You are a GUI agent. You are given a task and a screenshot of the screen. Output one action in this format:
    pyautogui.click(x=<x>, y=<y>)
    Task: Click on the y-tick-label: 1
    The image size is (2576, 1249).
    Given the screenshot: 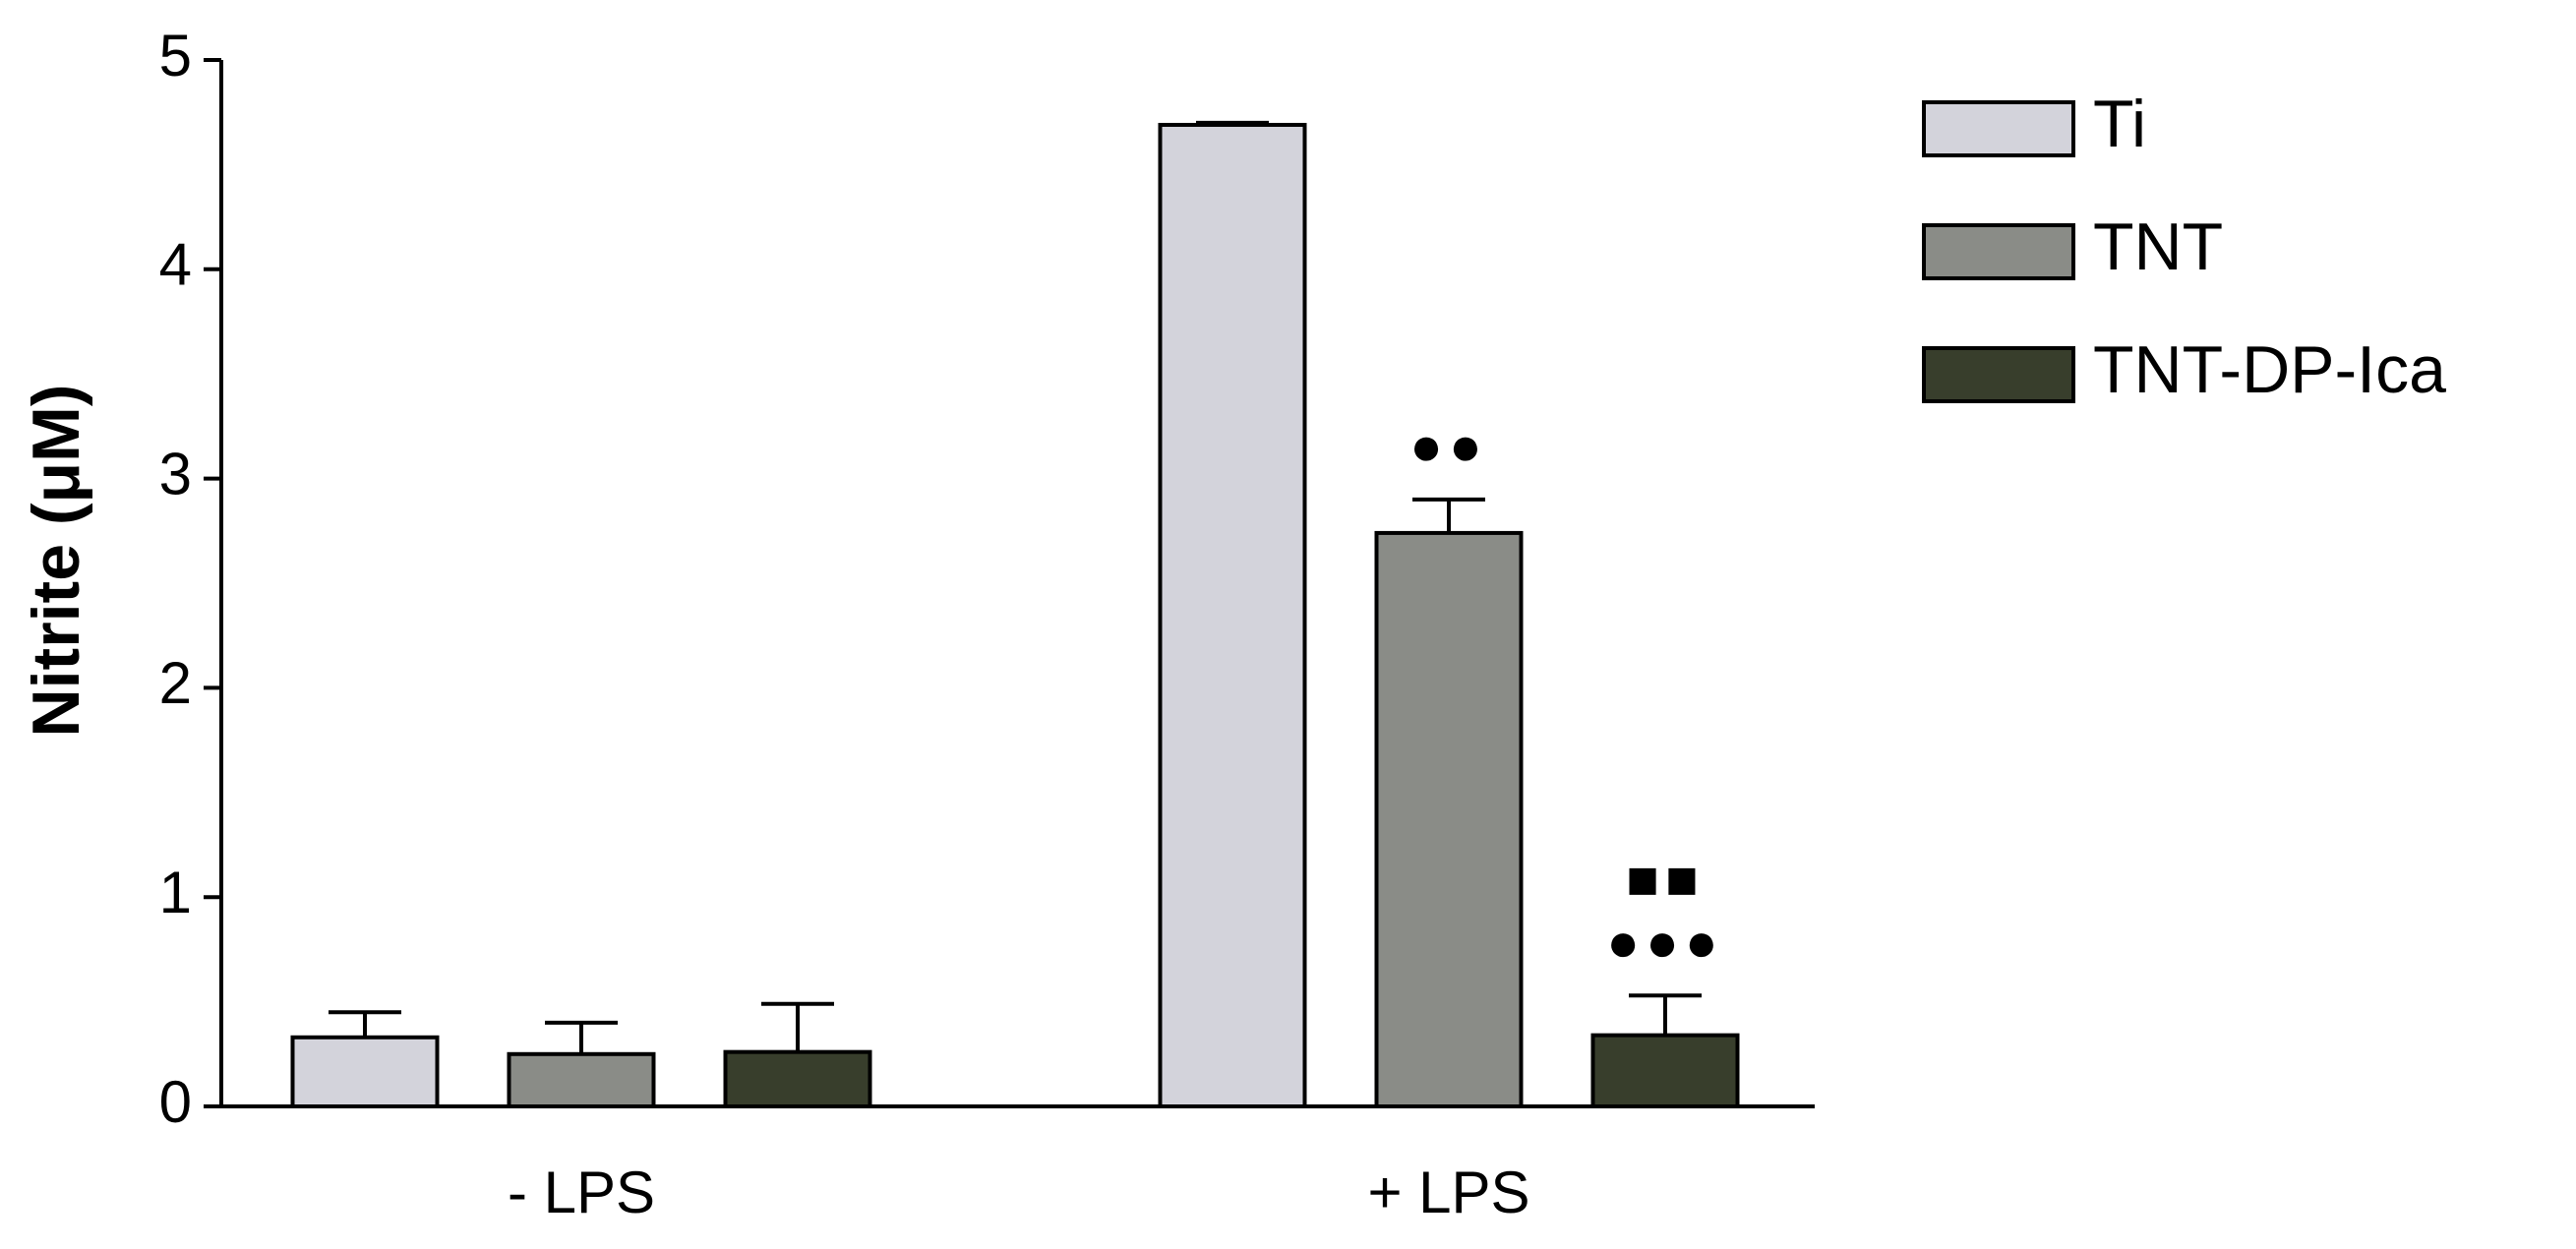 What is the action you would take?
    pyautogui.click(x=175, y=893)
    